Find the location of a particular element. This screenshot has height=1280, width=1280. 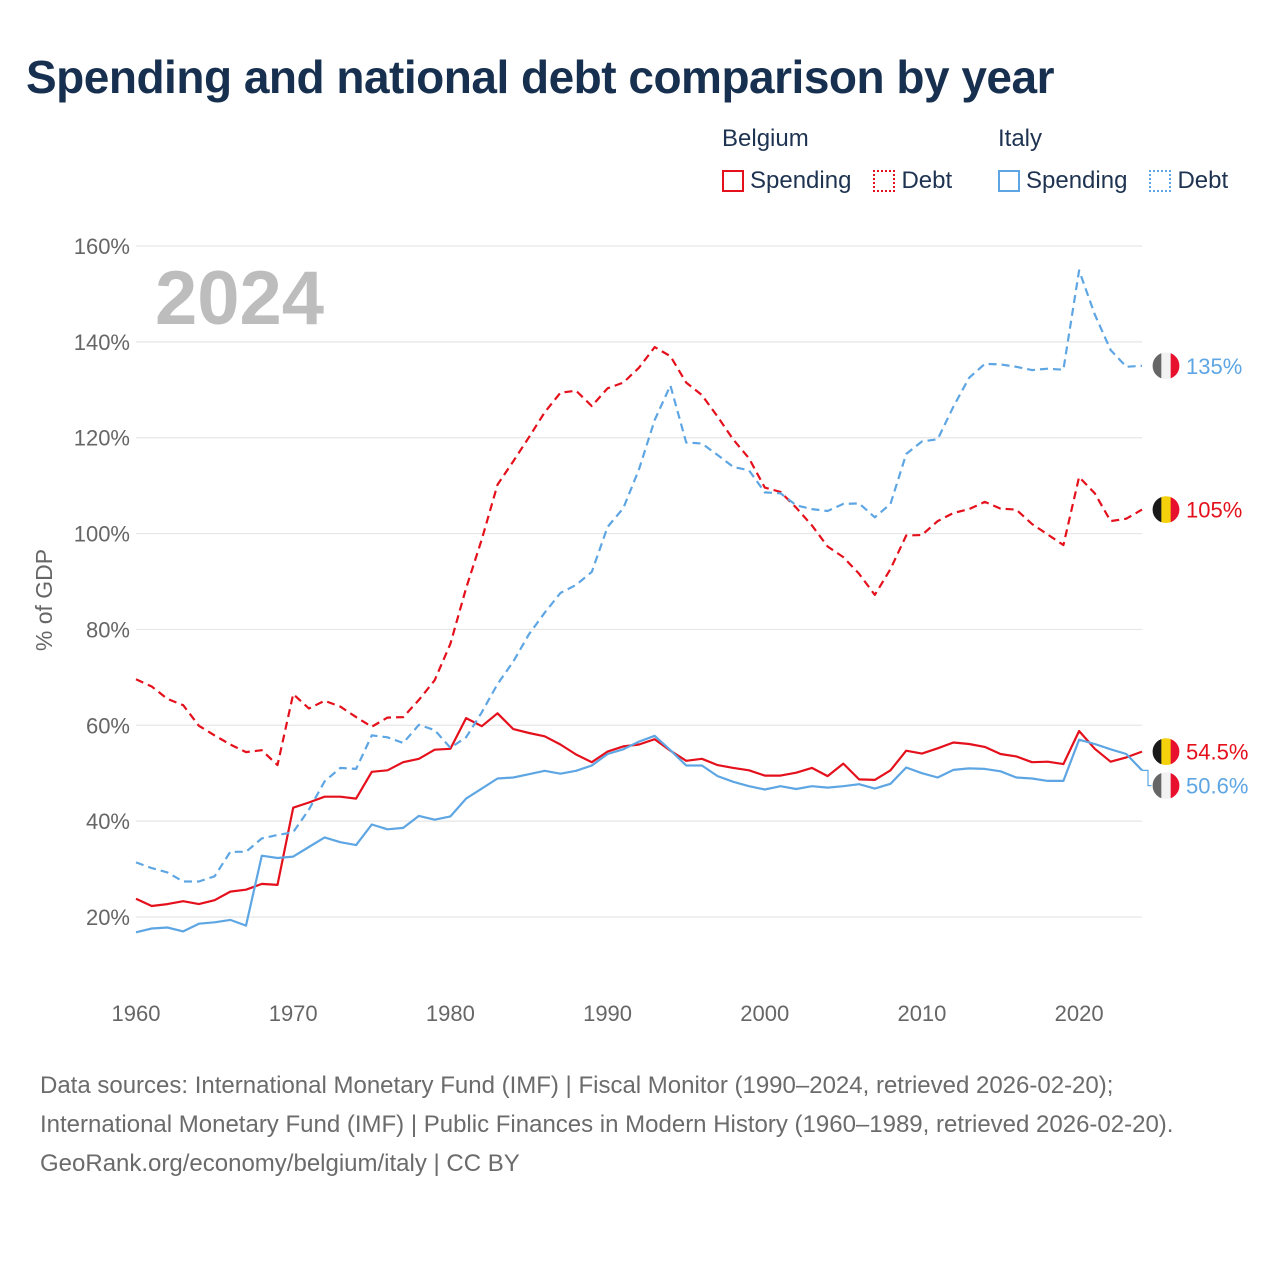

legend-item-belgium-debt: Debt is located at coordinates (912, 181).